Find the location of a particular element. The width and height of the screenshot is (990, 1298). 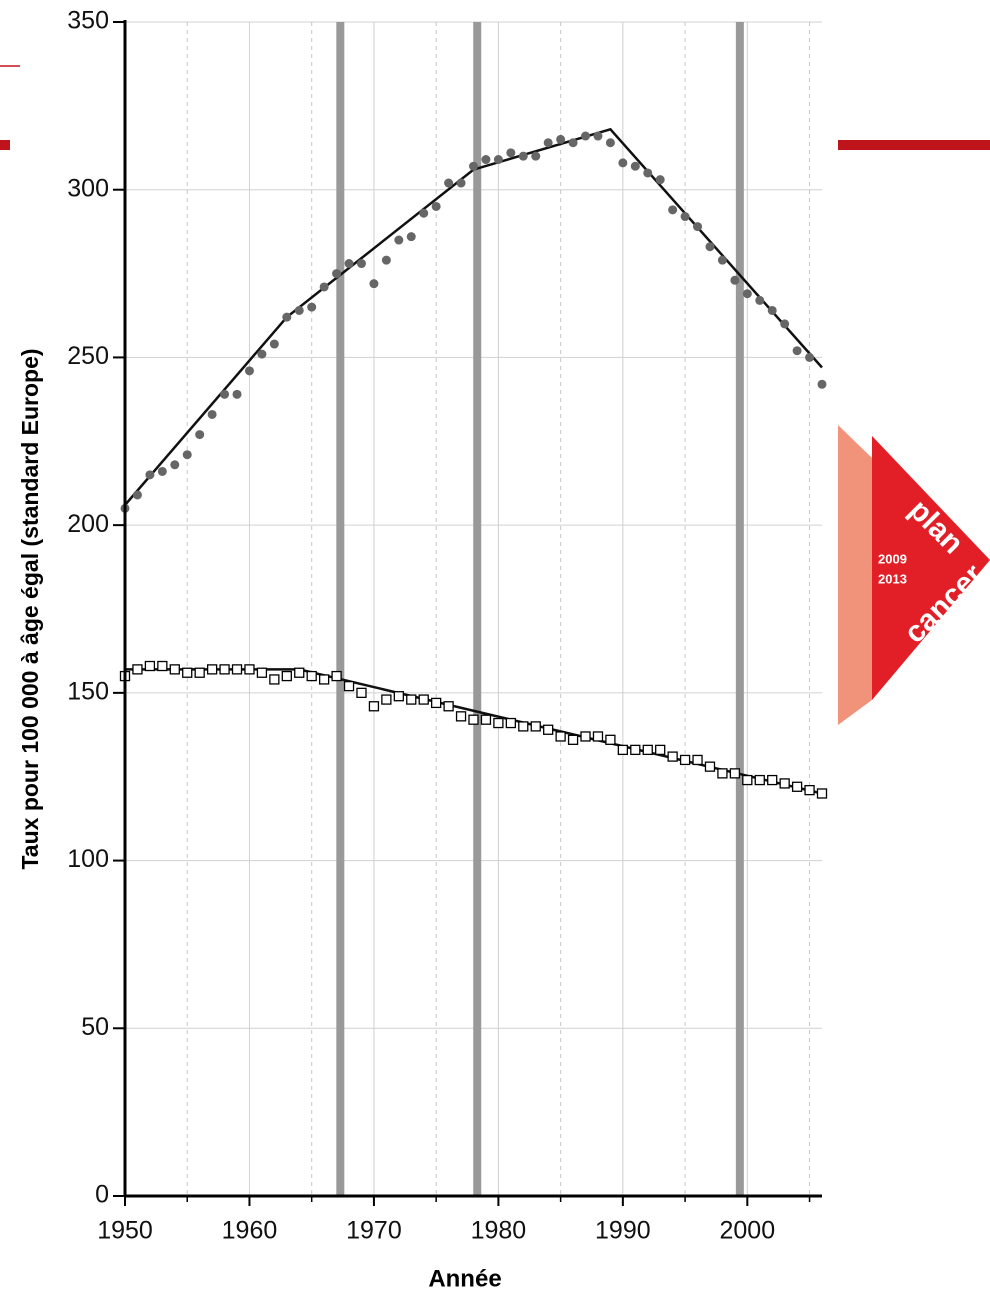

x-axis-label: Année is located at coordinates (464, 1278).